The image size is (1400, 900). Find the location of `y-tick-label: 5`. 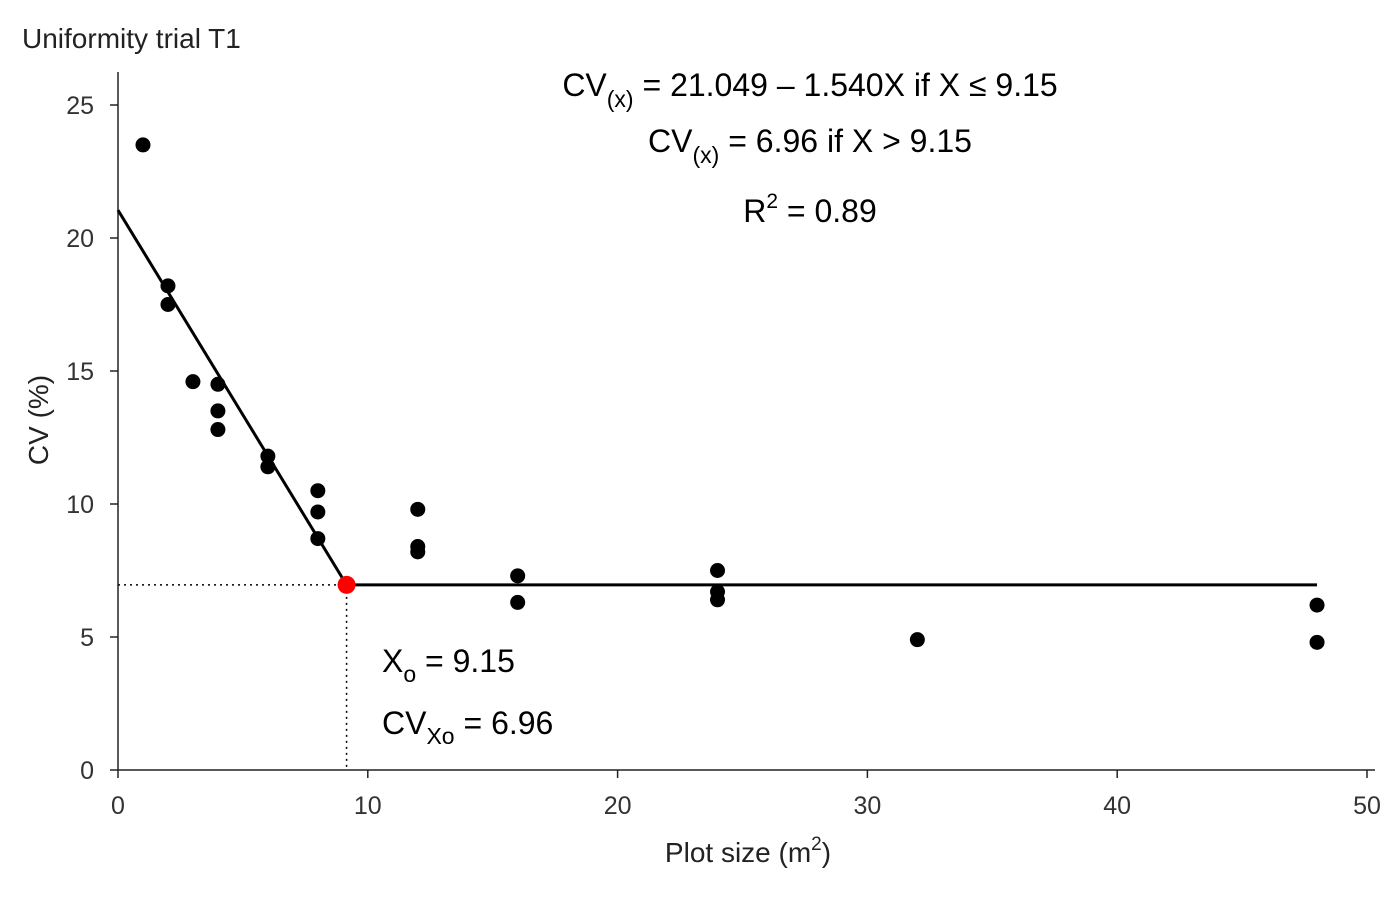

y-tick-label: 5 is located at coordinates (87, 638).